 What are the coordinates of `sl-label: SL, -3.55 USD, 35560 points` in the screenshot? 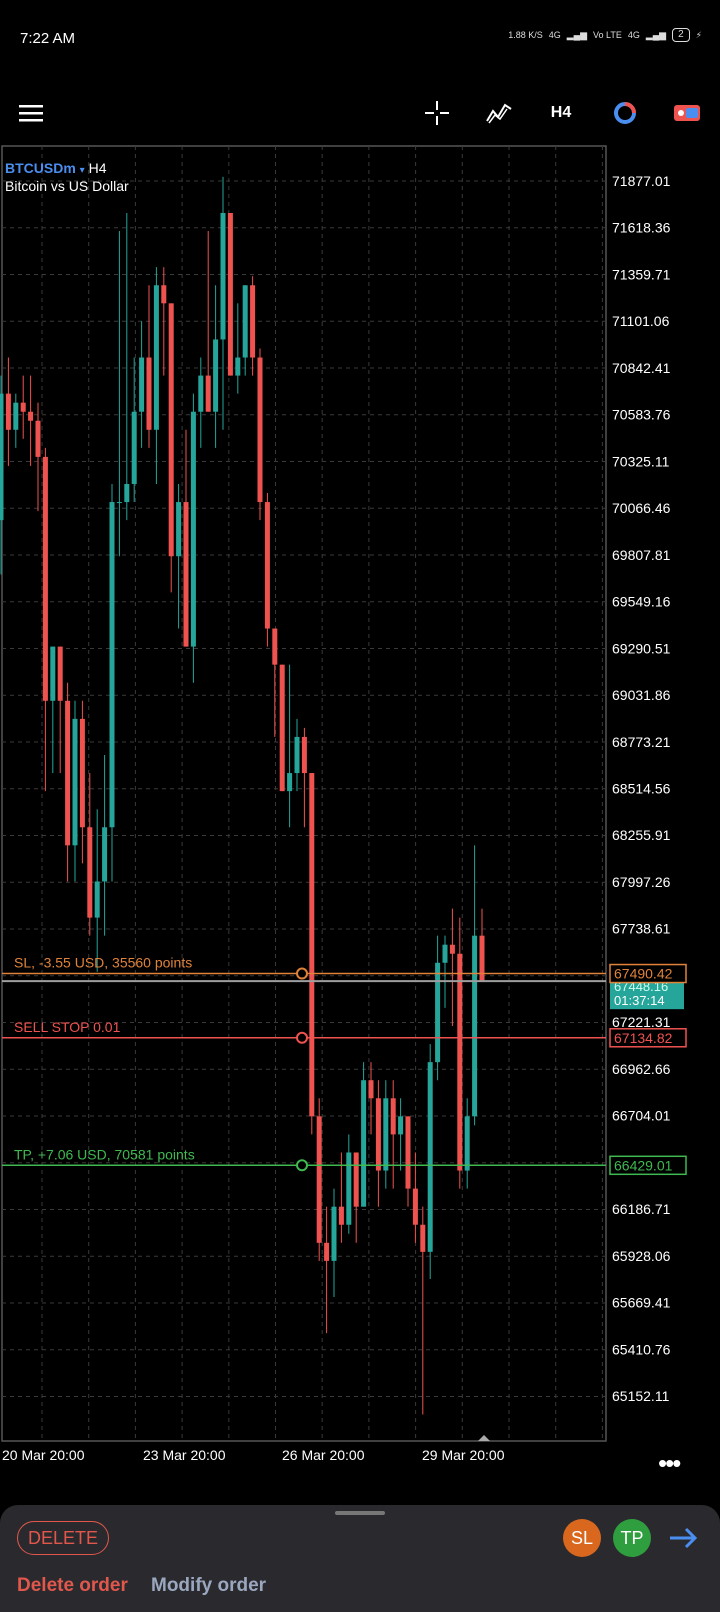 It's located at (103, 963).